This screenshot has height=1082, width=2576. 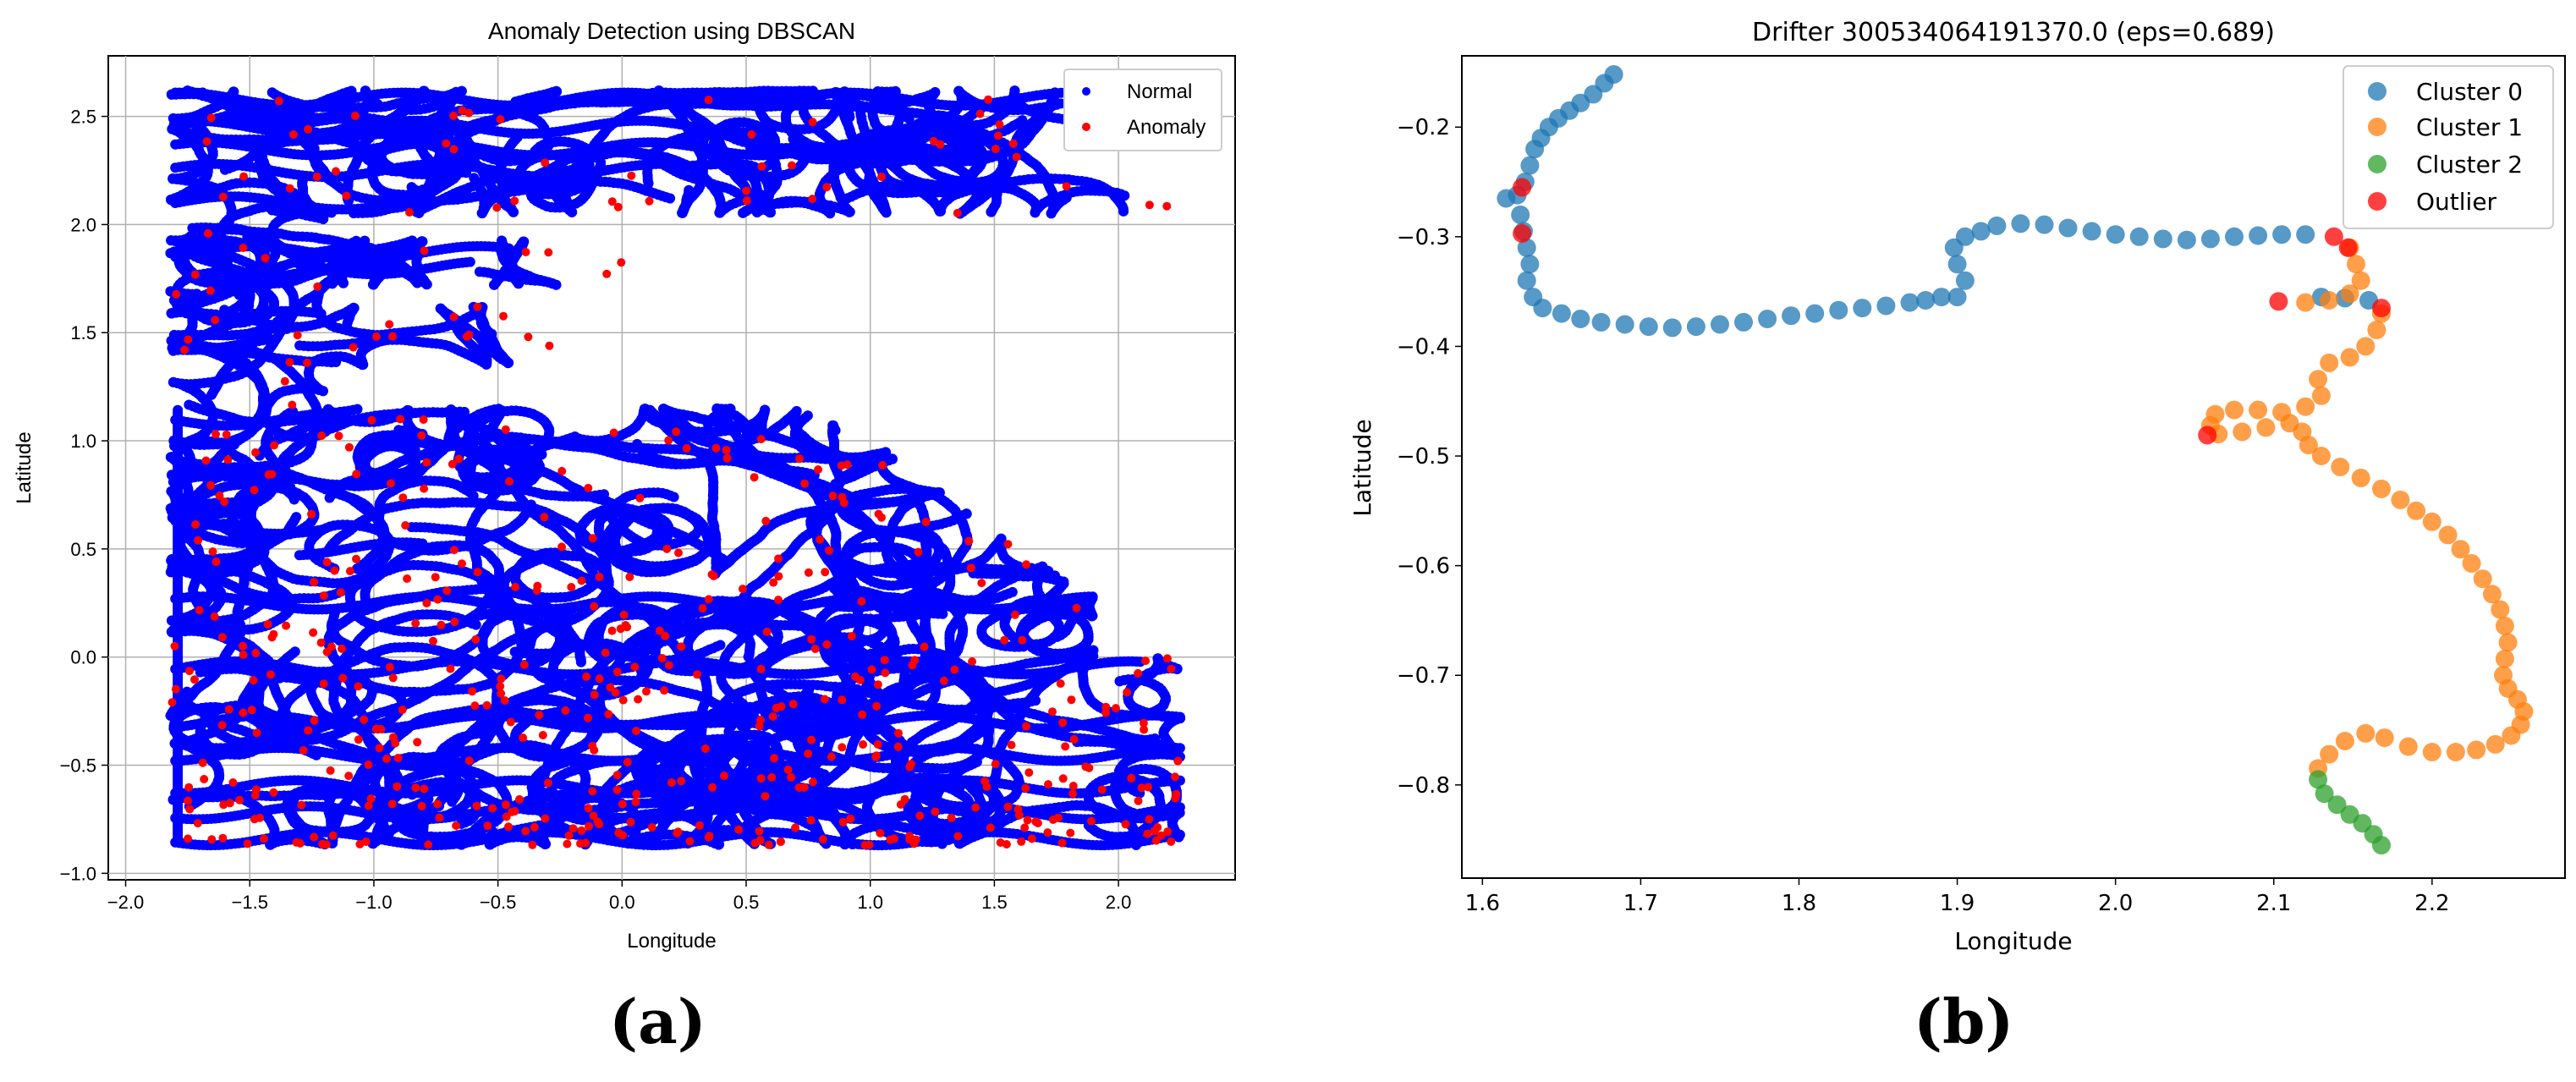 I want to click on x-tick-label-b: 1.6, so click(x=1482, y=903).